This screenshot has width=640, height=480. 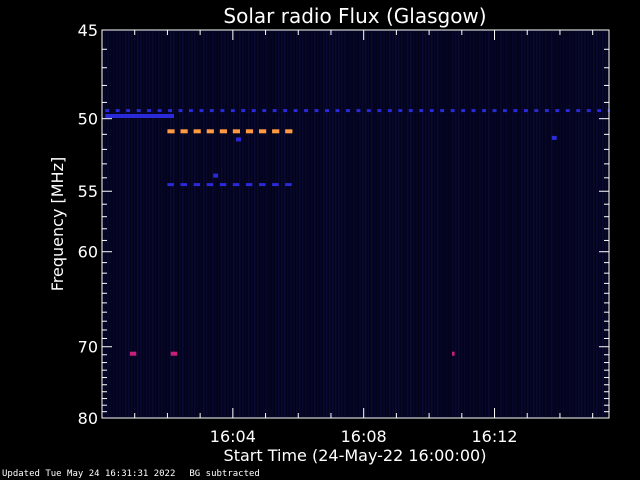 I want to click on x-axis-label: Start Time (24-May-22 16:00:00), so click(x=355, y=455).